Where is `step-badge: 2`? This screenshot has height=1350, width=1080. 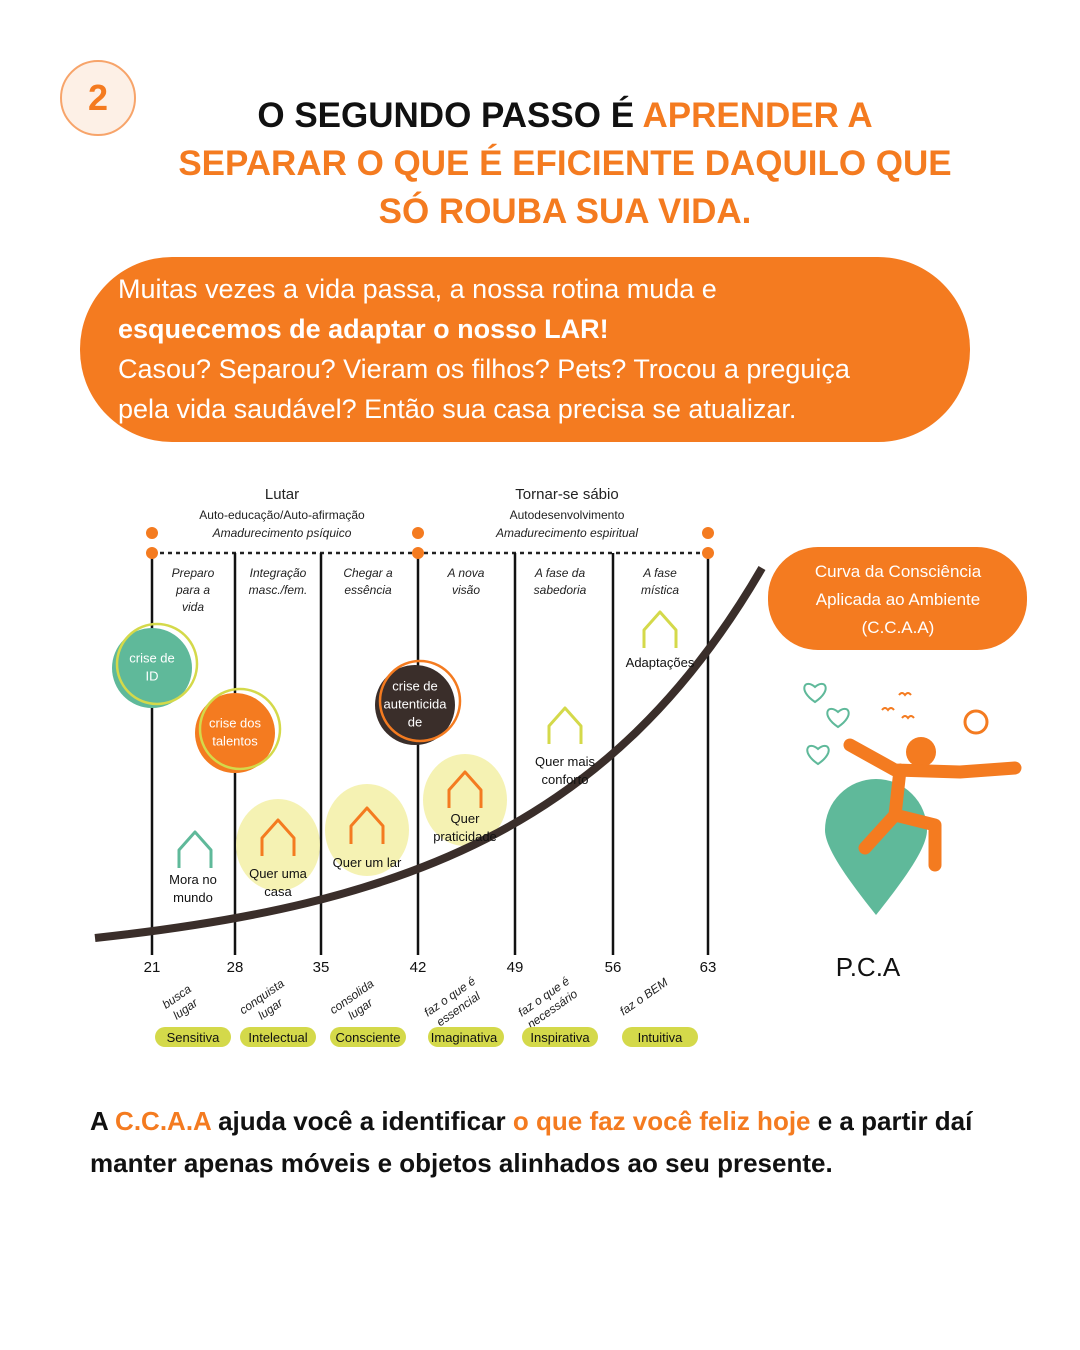 step-badge: 2 is located at coordinates (98, 98).